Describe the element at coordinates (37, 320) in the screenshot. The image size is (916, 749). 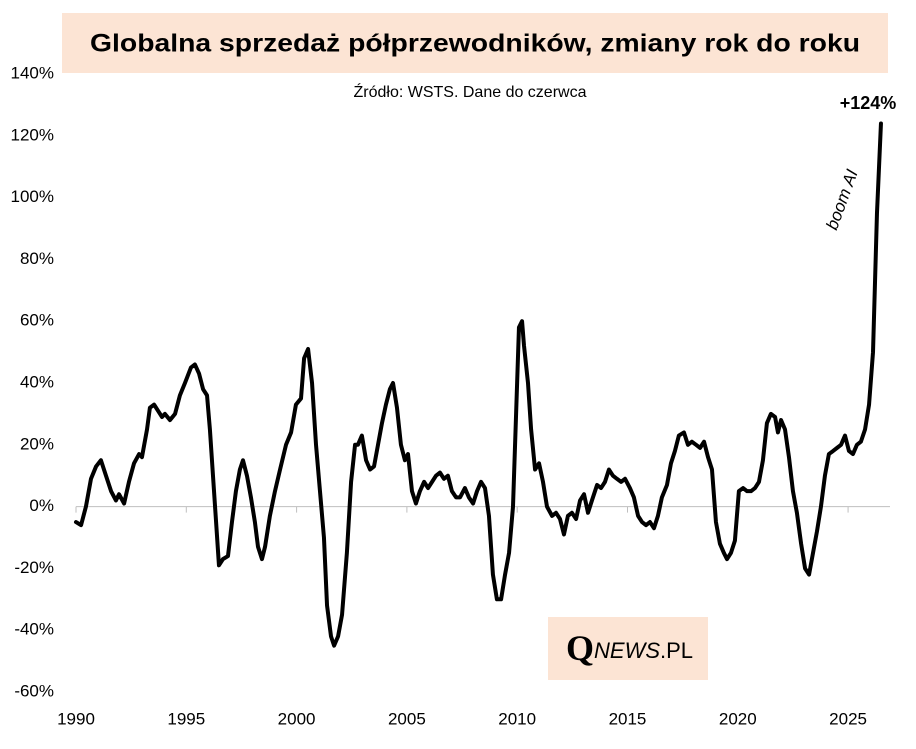
I see `y-tick-label: 60%` at that location.